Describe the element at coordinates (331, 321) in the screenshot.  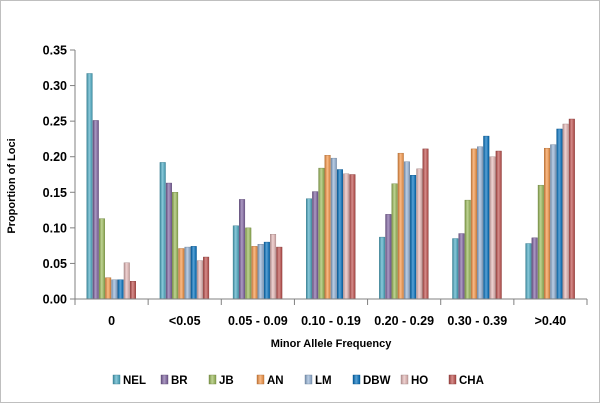
I see `x-tick-label: 0.10 - 0.19` at that location.